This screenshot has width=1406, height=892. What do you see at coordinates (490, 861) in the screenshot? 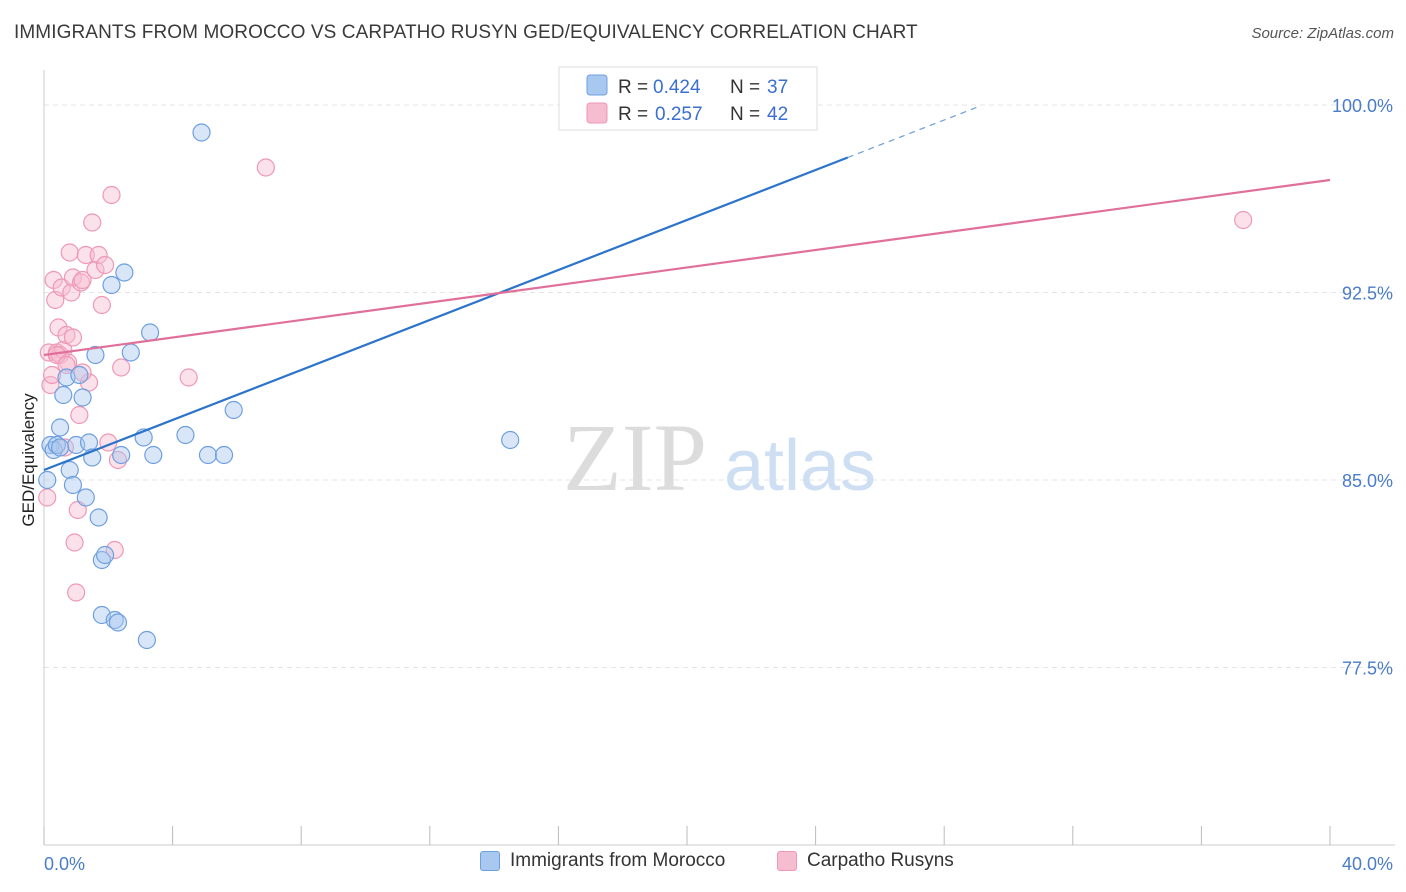
I see `legend-marker-blue` at bounding box center [490, 861].